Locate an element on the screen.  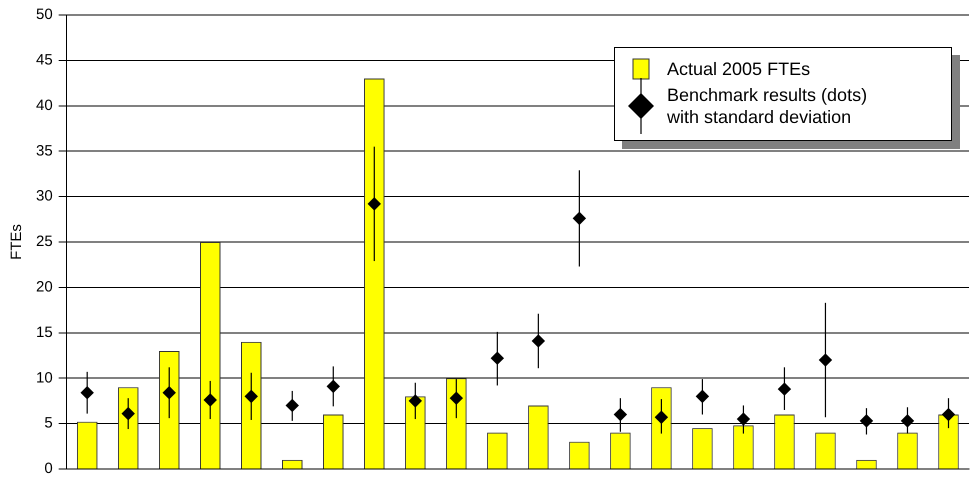
y-tick-label: 35 is located at coordinates (44, 151).